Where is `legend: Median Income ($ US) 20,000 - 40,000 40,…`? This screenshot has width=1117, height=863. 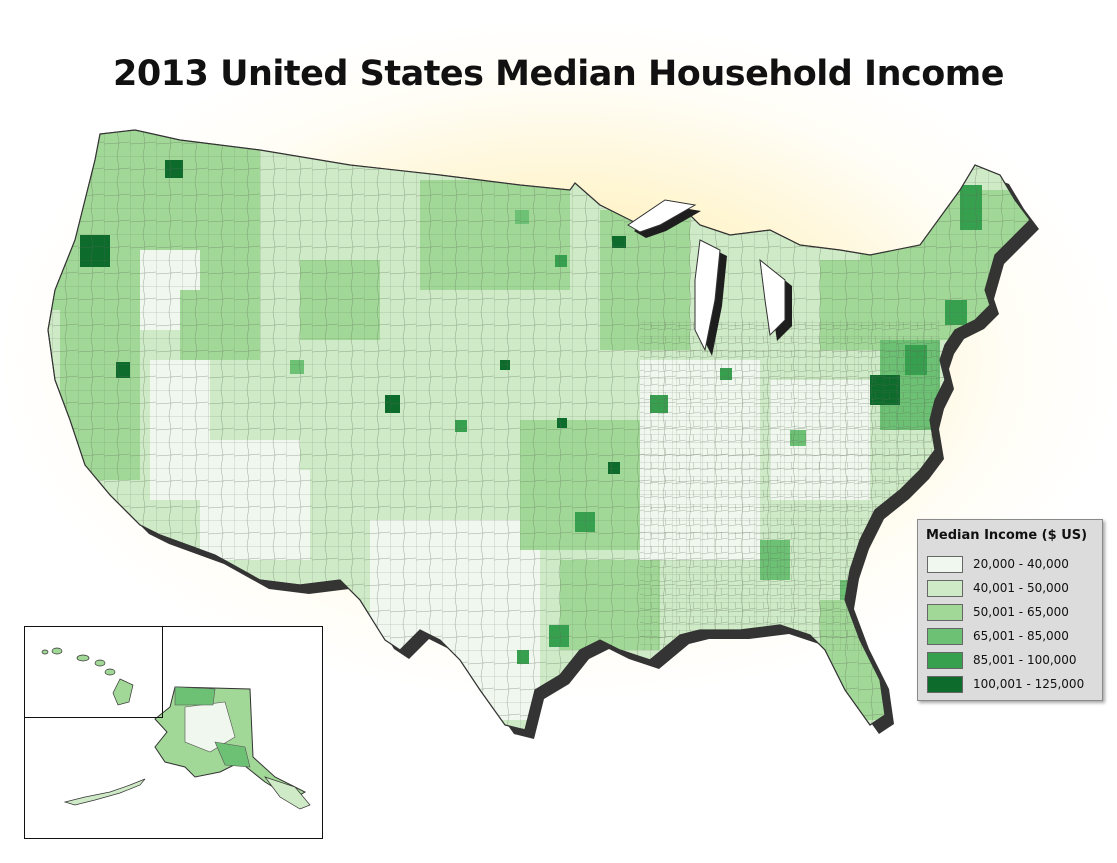 legend: Median Income ($ US) 20,000 - 40,000 40,… is located at coordinates (1010, 610).